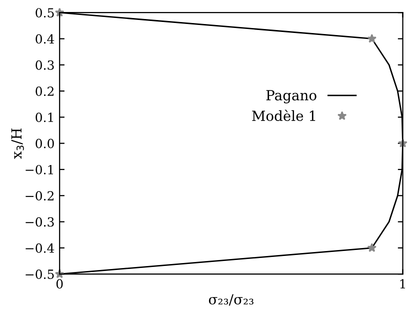 Image resolution: width=411 pixels, height=315 pixels. Describe the element at coordinates (39, 169) in the screenshot. I see `y-tick-label: −0.1` at that location.